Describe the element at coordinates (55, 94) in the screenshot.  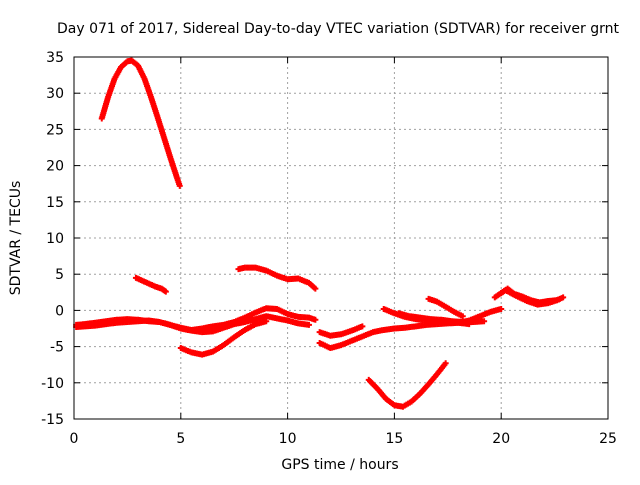
I see `y-tick-label: 30` at that location.